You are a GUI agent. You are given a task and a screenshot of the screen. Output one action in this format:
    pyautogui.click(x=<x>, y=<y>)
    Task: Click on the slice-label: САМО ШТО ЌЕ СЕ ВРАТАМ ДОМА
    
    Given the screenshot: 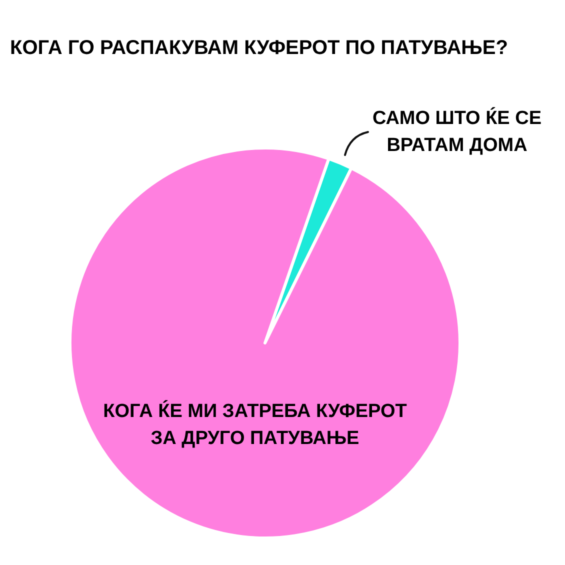 What is the action you would take?
    pyautogui.click(x=457, y=131)
    